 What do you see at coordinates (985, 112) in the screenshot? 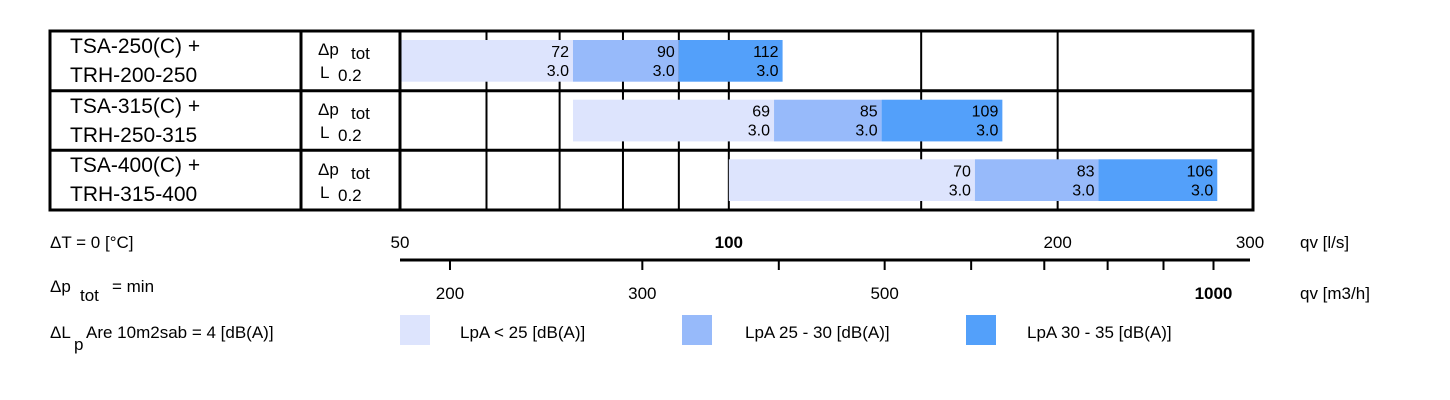
I see `bar-row2-seg3-dp-label: 109` at bounding box center [985, 112].